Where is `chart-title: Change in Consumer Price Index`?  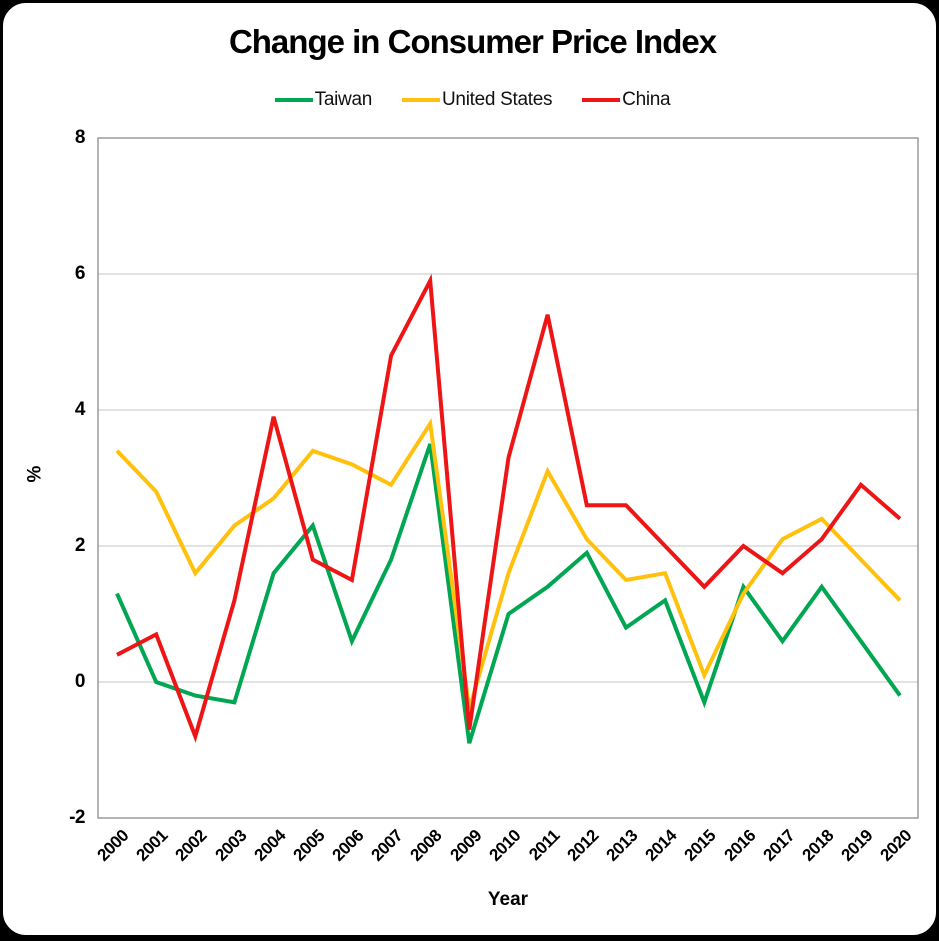
chart-title: Change in Consumer Price Index is located at coordinates (472, 41).